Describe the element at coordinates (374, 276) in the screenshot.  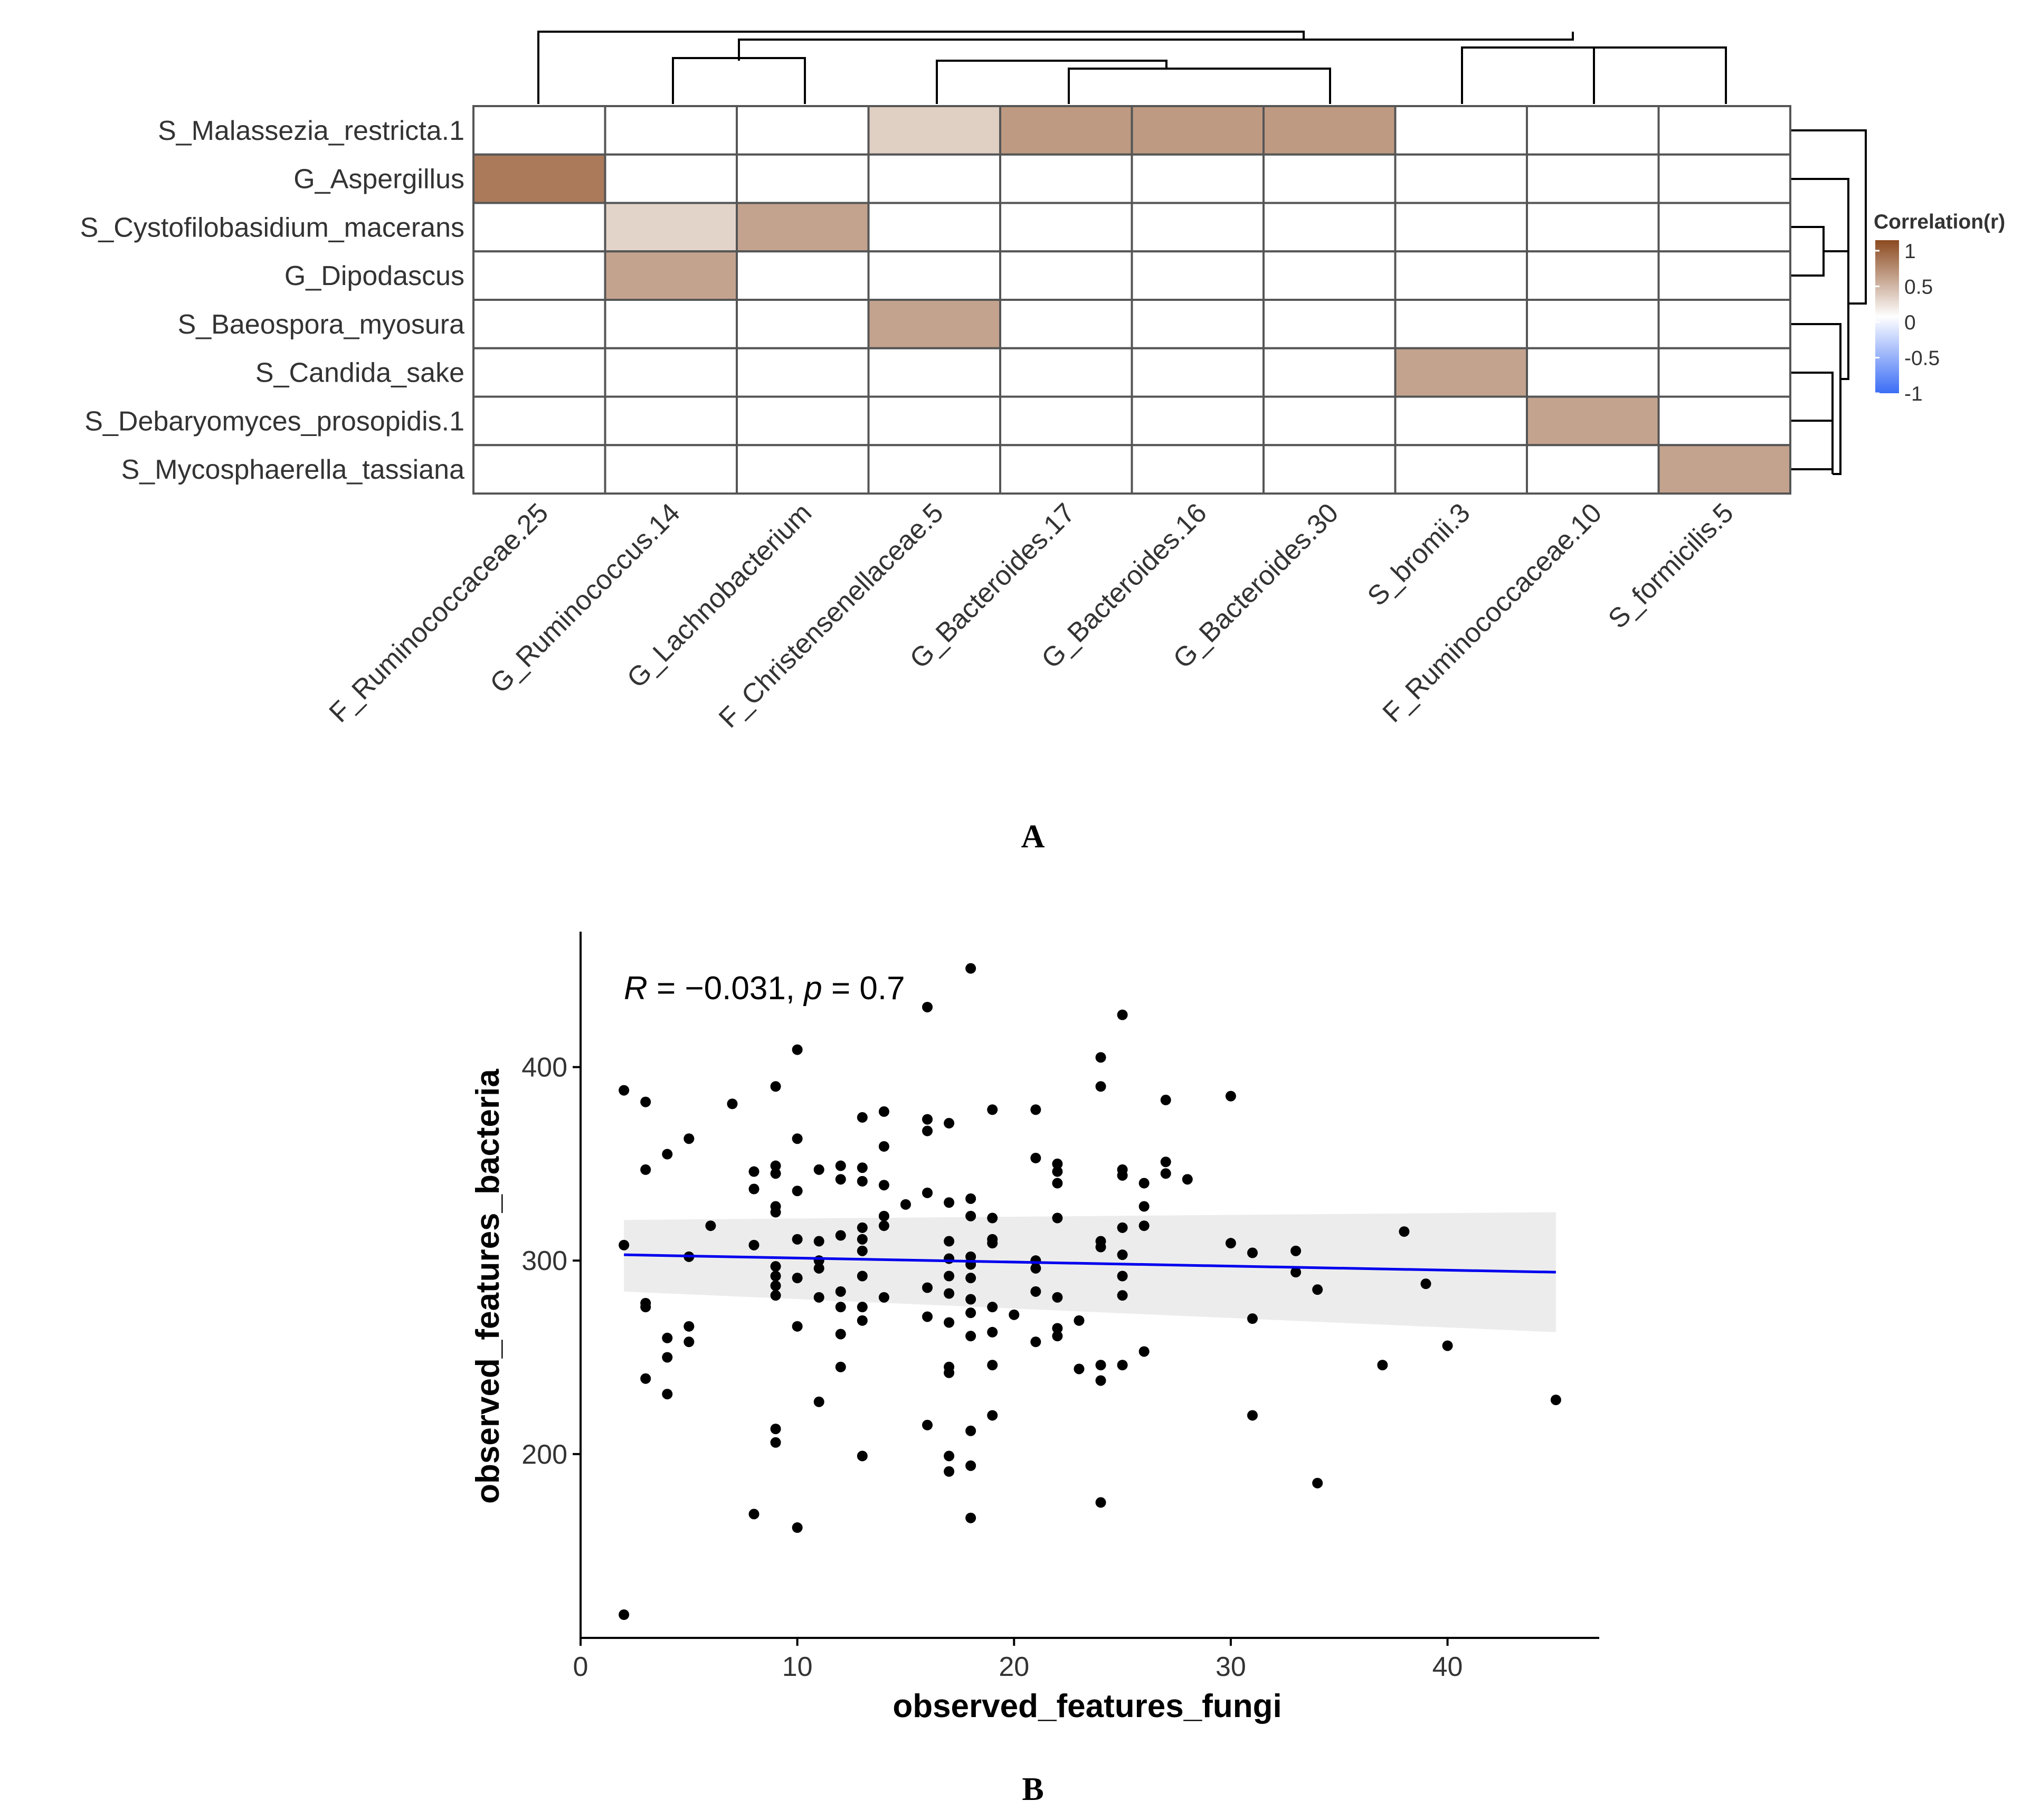
I see `row-label: G_Dipodascus` at that location.